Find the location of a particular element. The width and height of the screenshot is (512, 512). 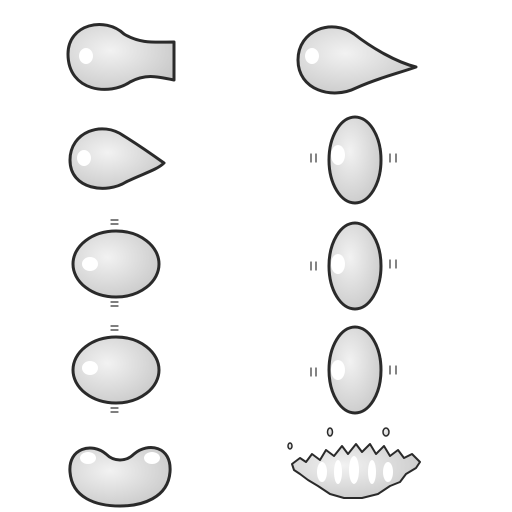

frame-right-3-oval is located at coordinates (353, 266).